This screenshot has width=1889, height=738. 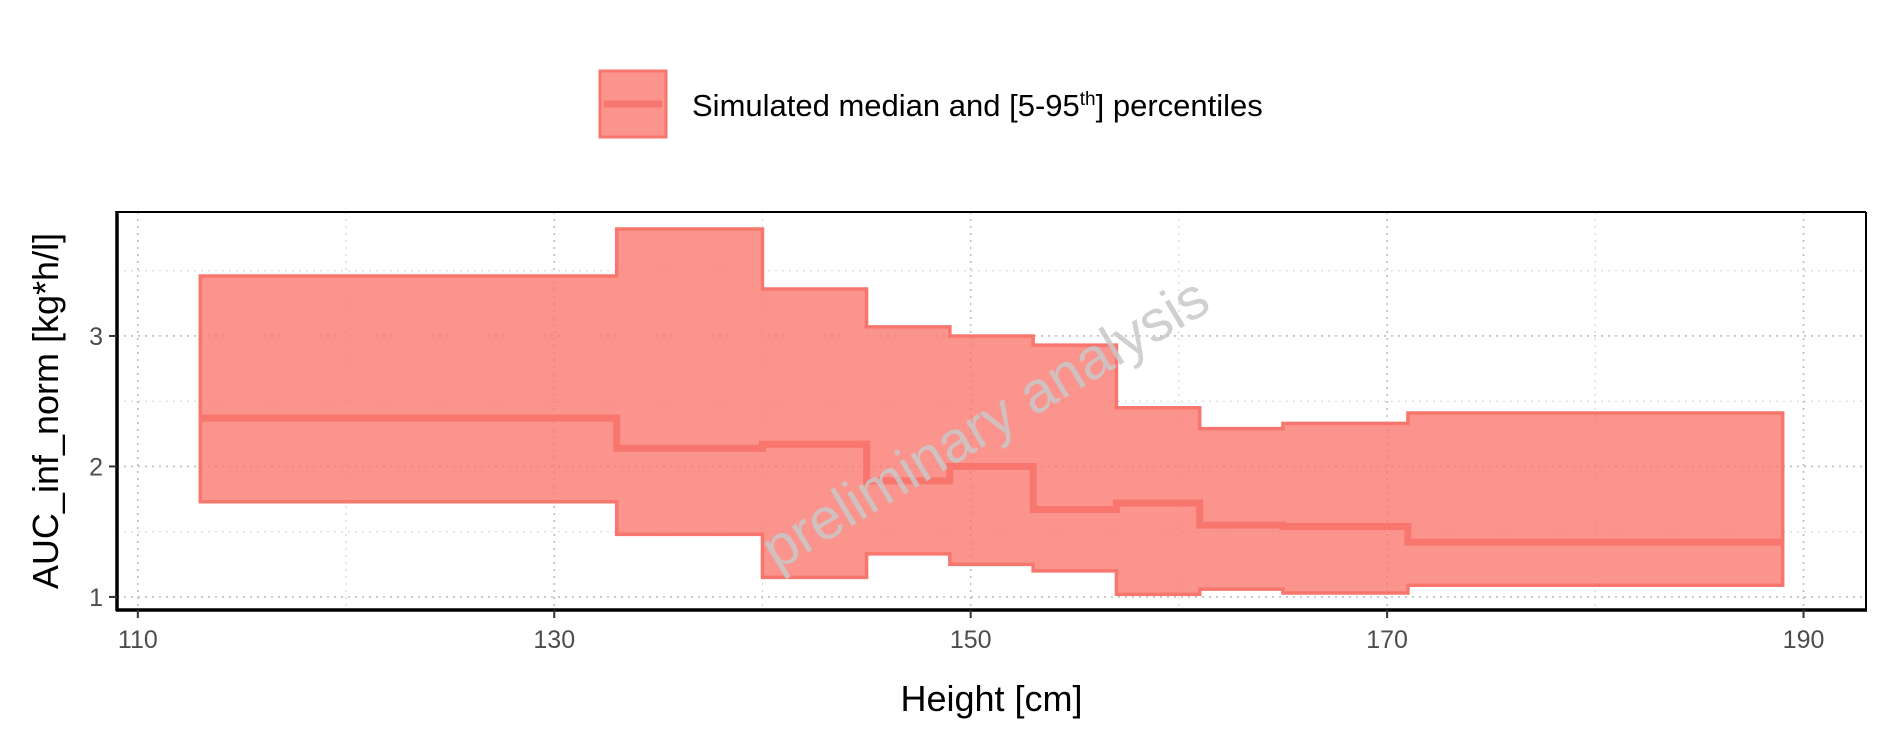 I want to click on median-line, so click(x=991, y=480).